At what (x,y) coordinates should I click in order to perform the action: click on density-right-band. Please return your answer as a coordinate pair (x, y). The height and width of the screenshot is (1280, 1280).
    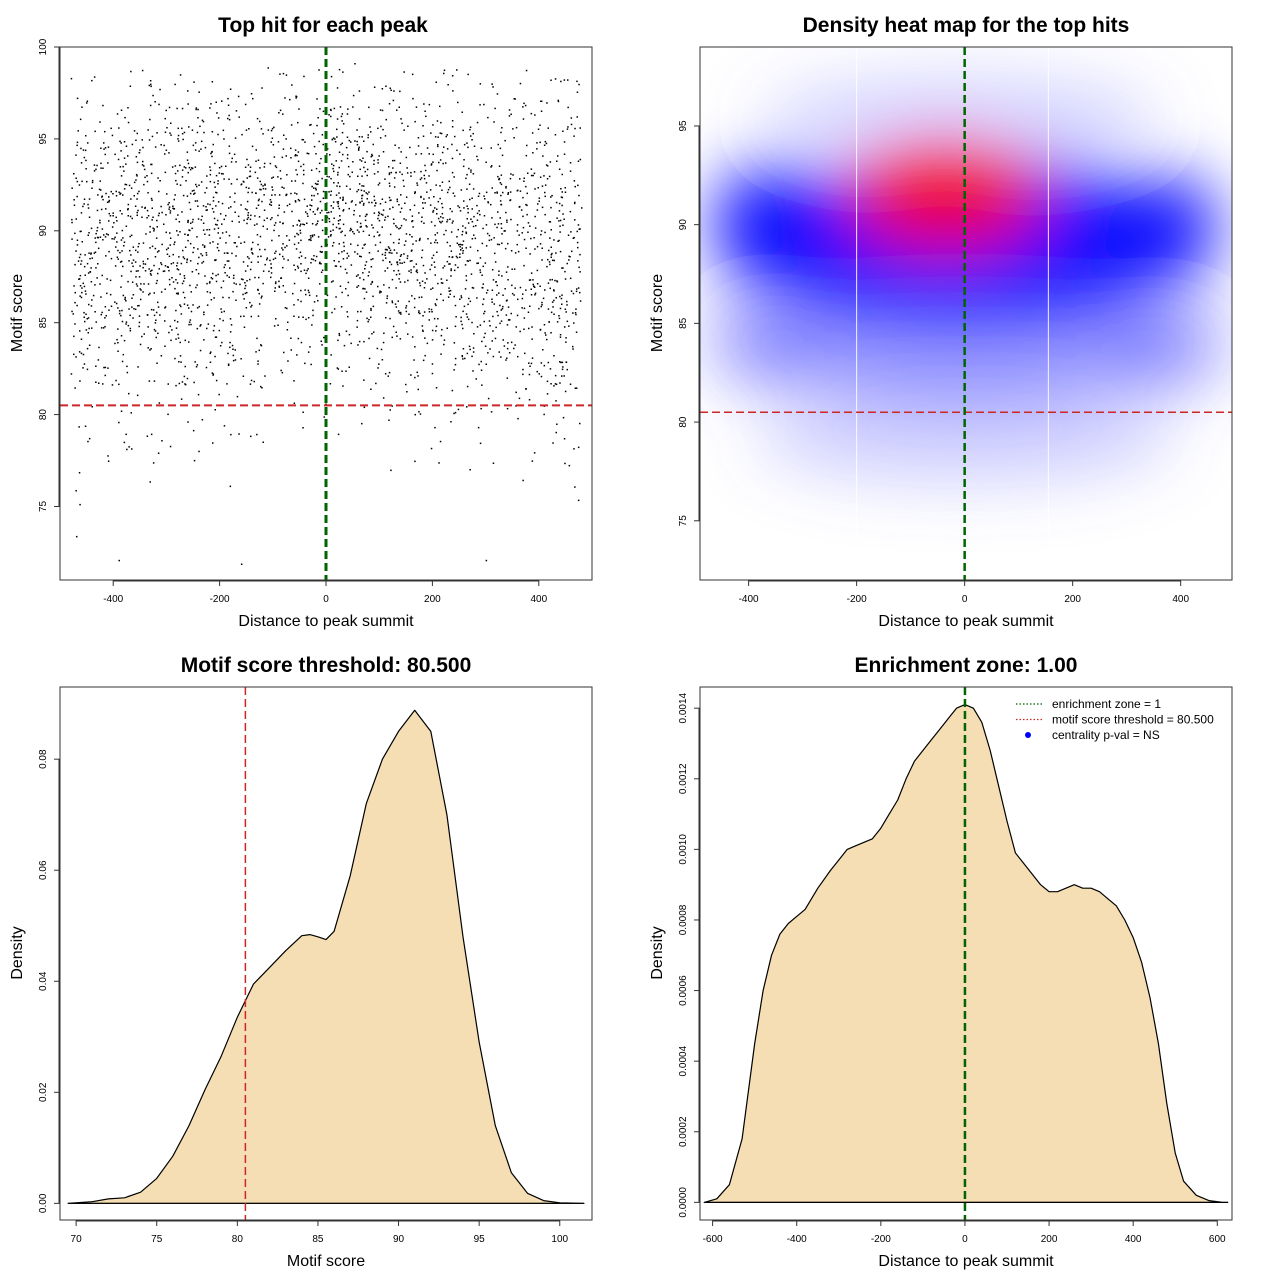
    Looking at the image, I should click on (1172, 228).